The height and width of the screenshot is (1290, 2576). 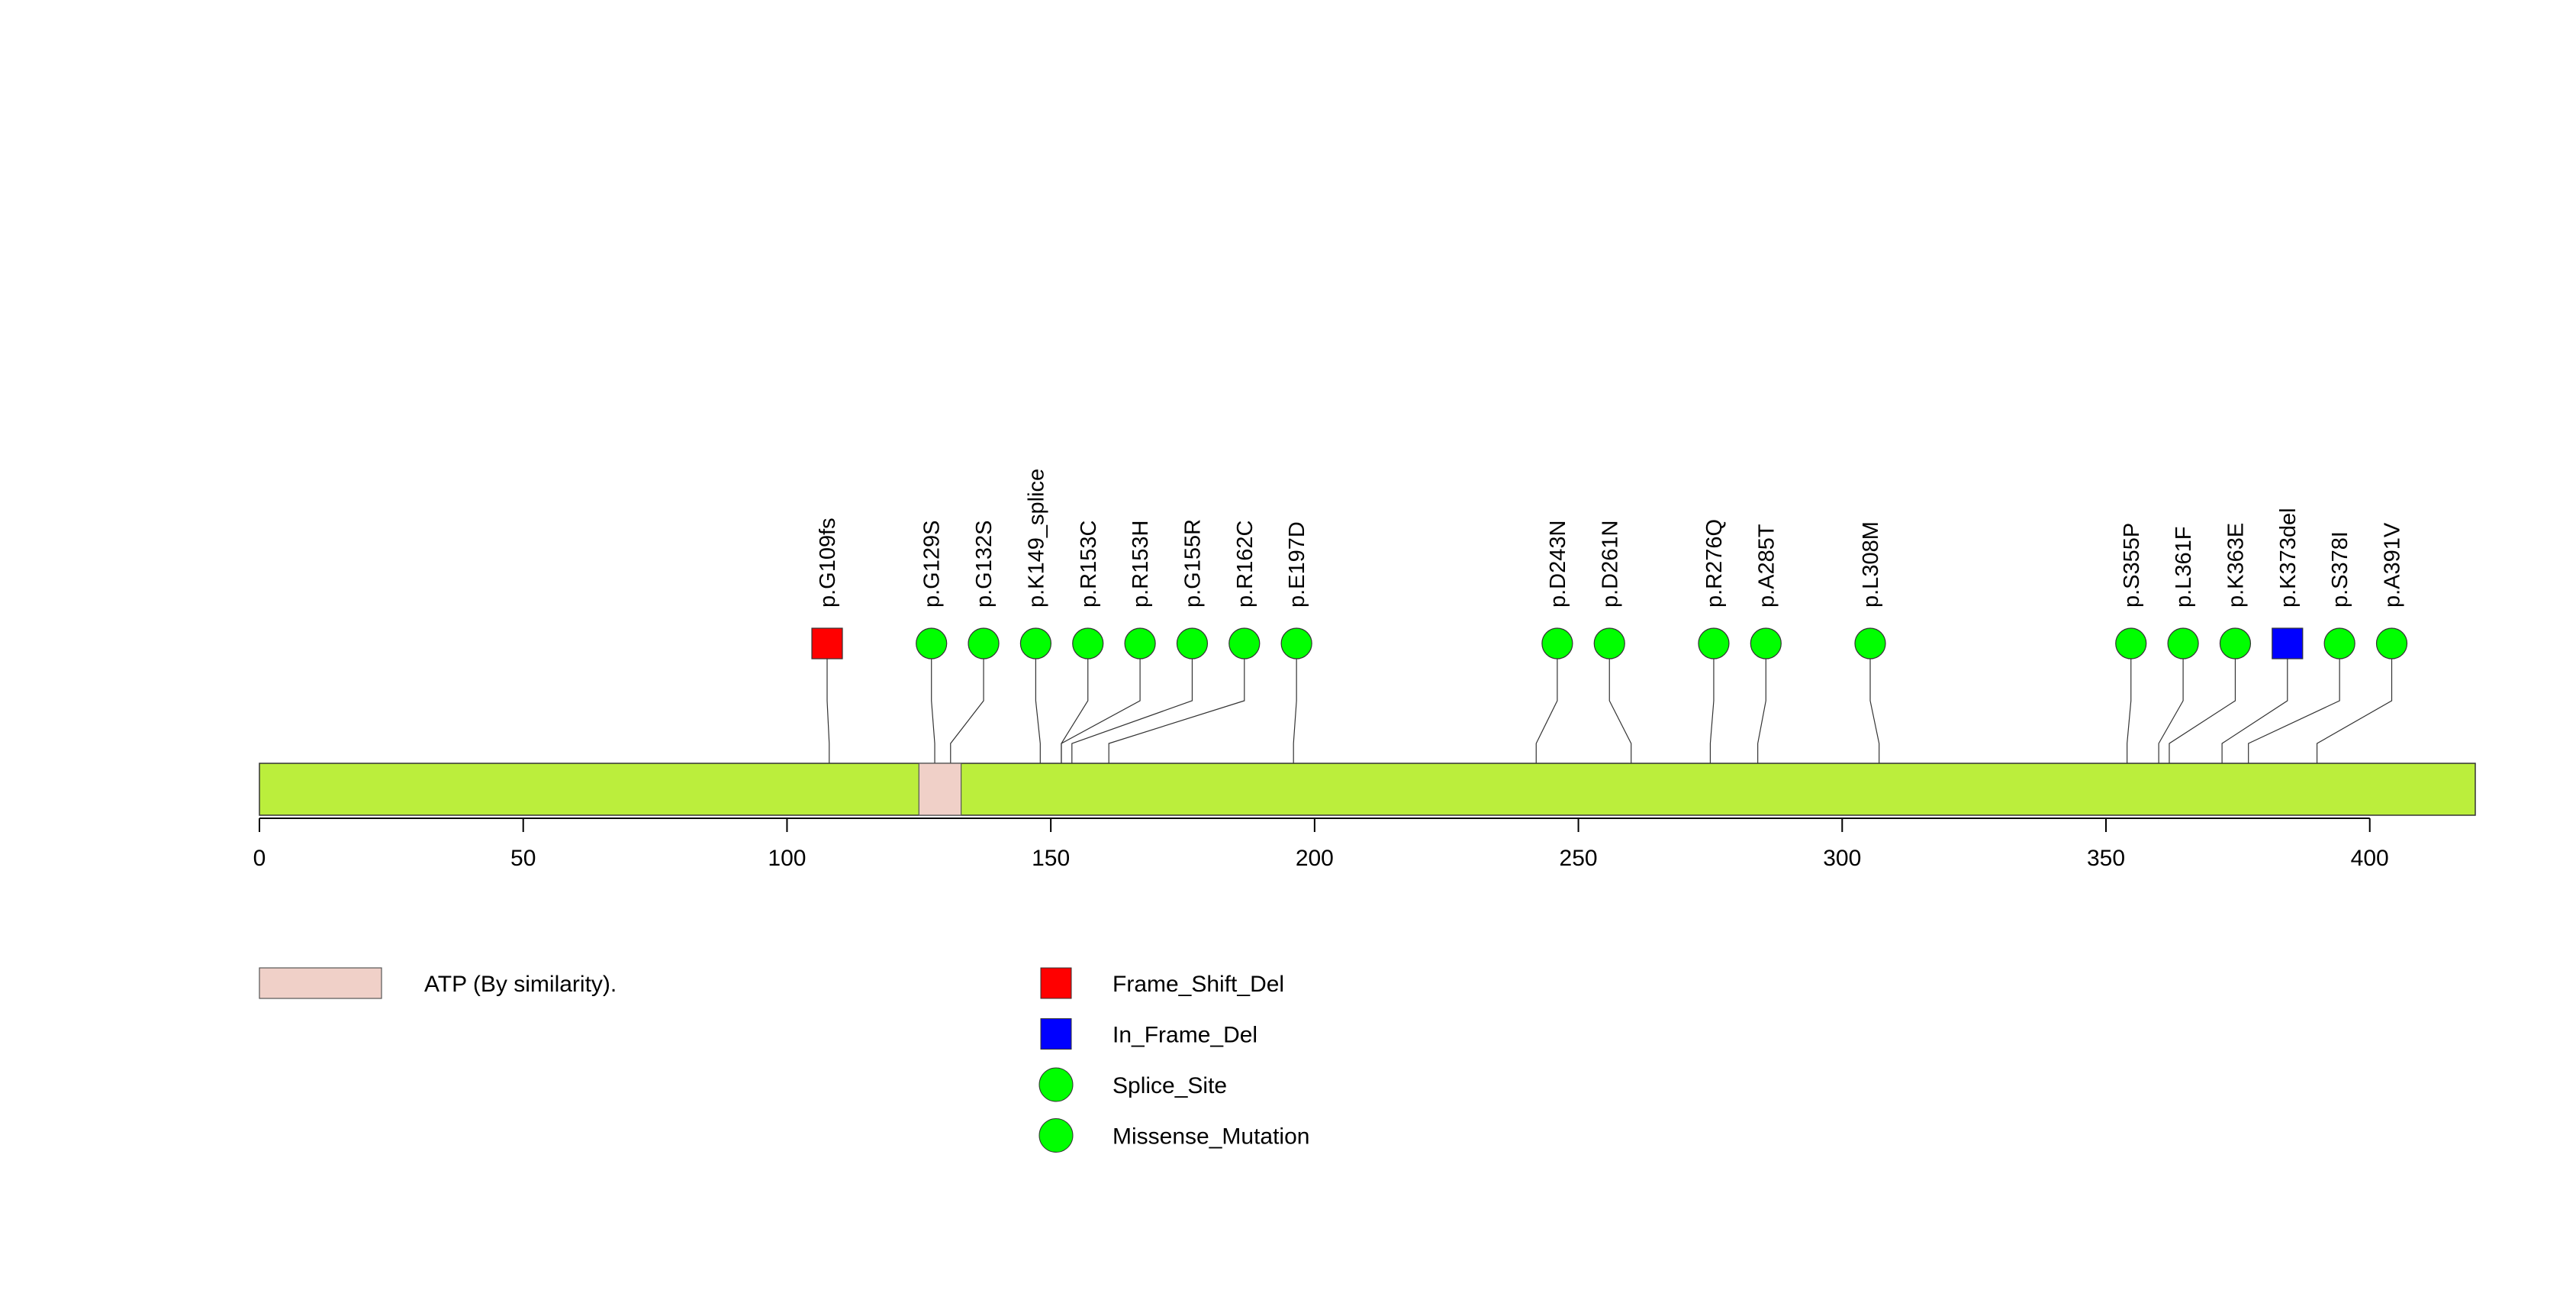 I want to click on protein-bar, so click(x=1367, y=789).